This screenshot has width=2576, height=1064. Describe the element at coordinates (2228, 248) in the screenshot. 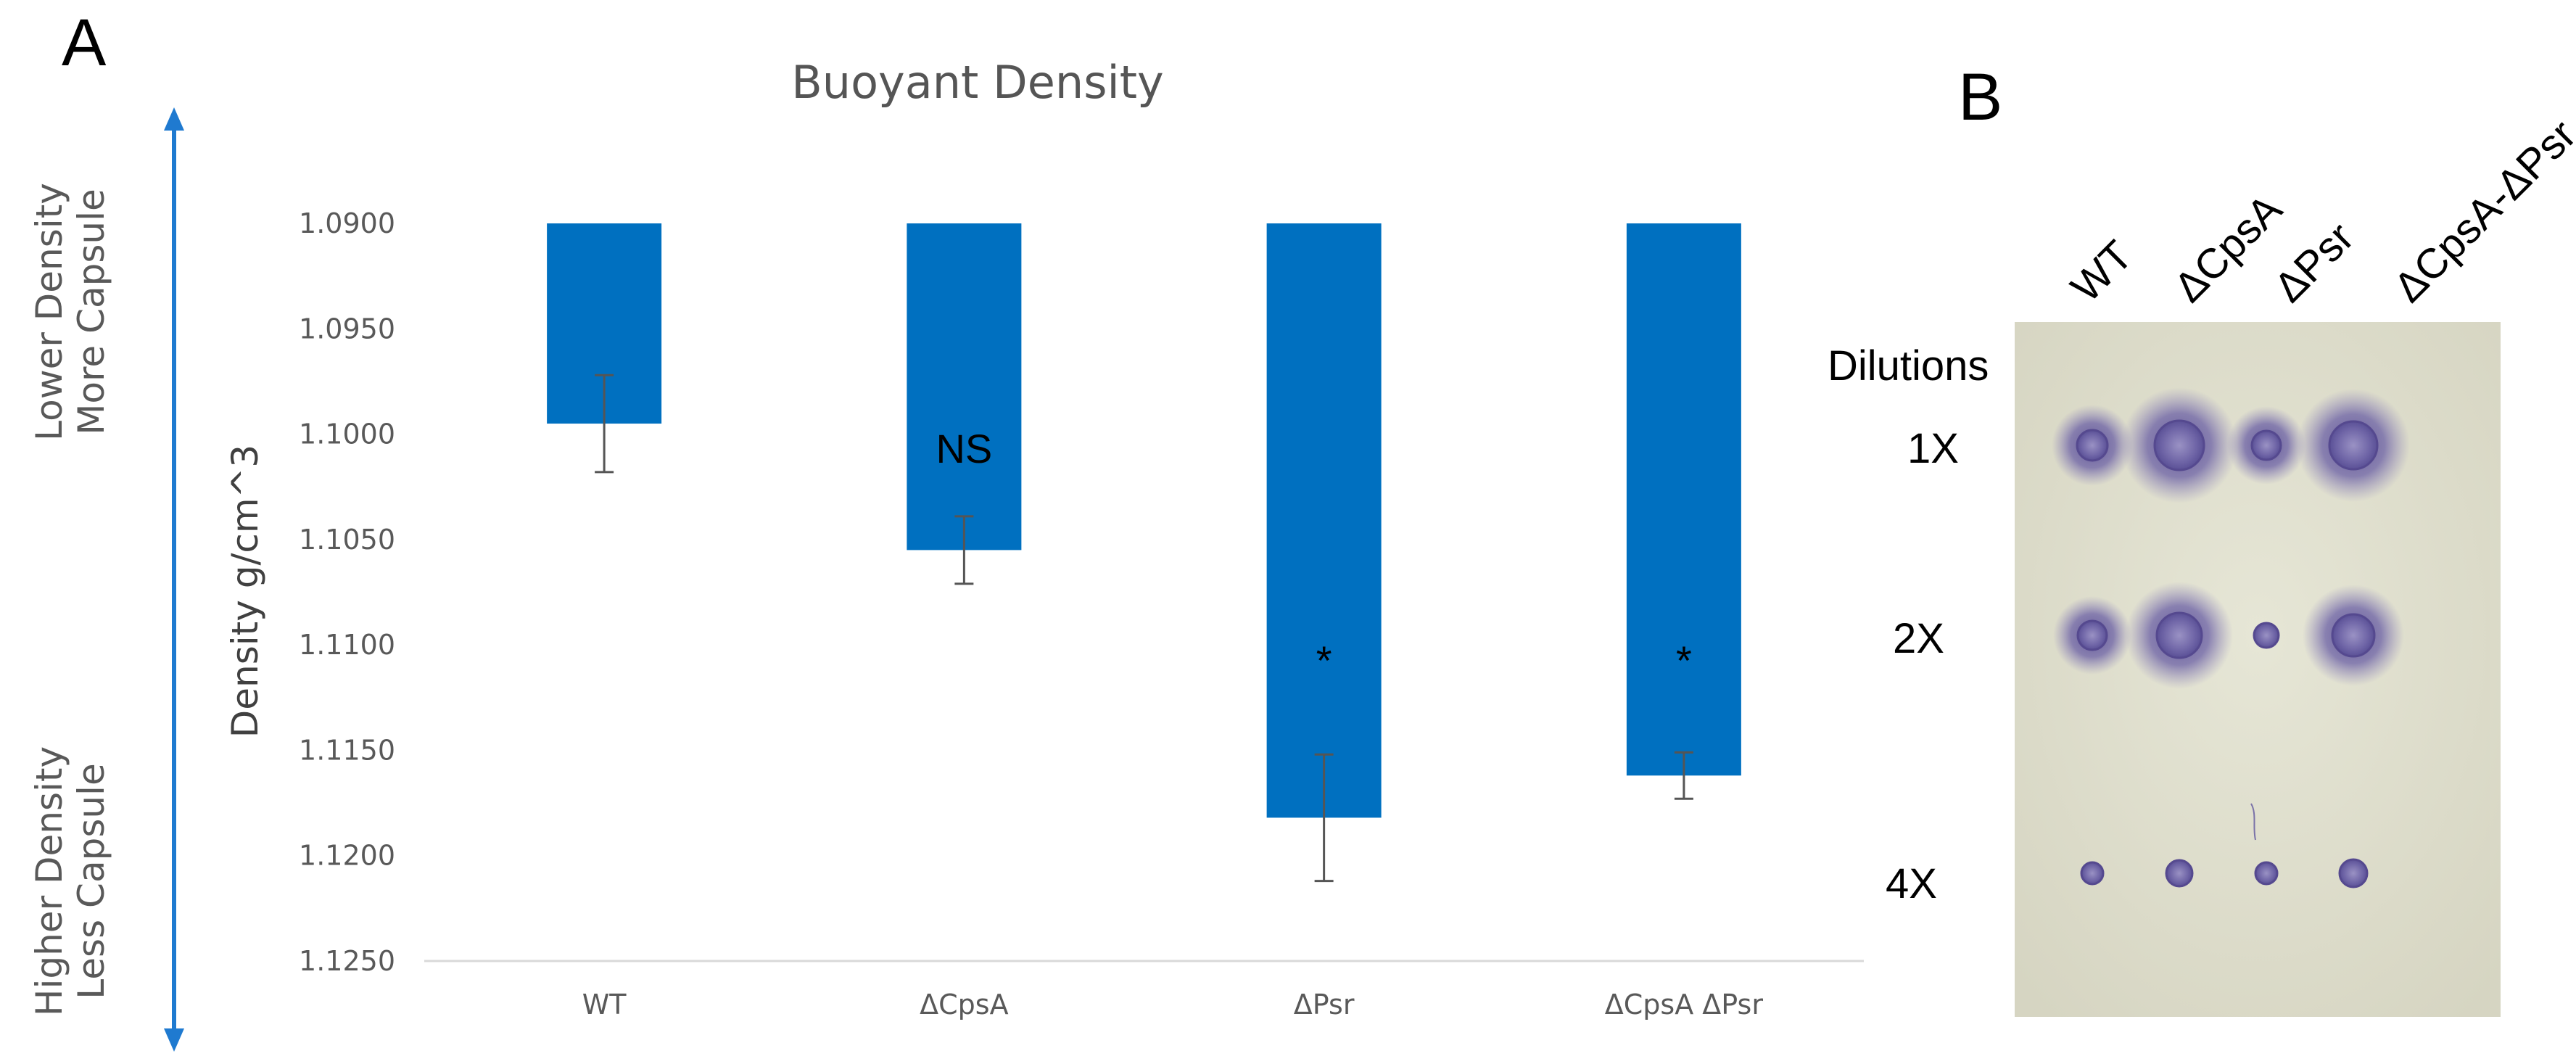

I see `column-header: ΔCpsA` at that location.